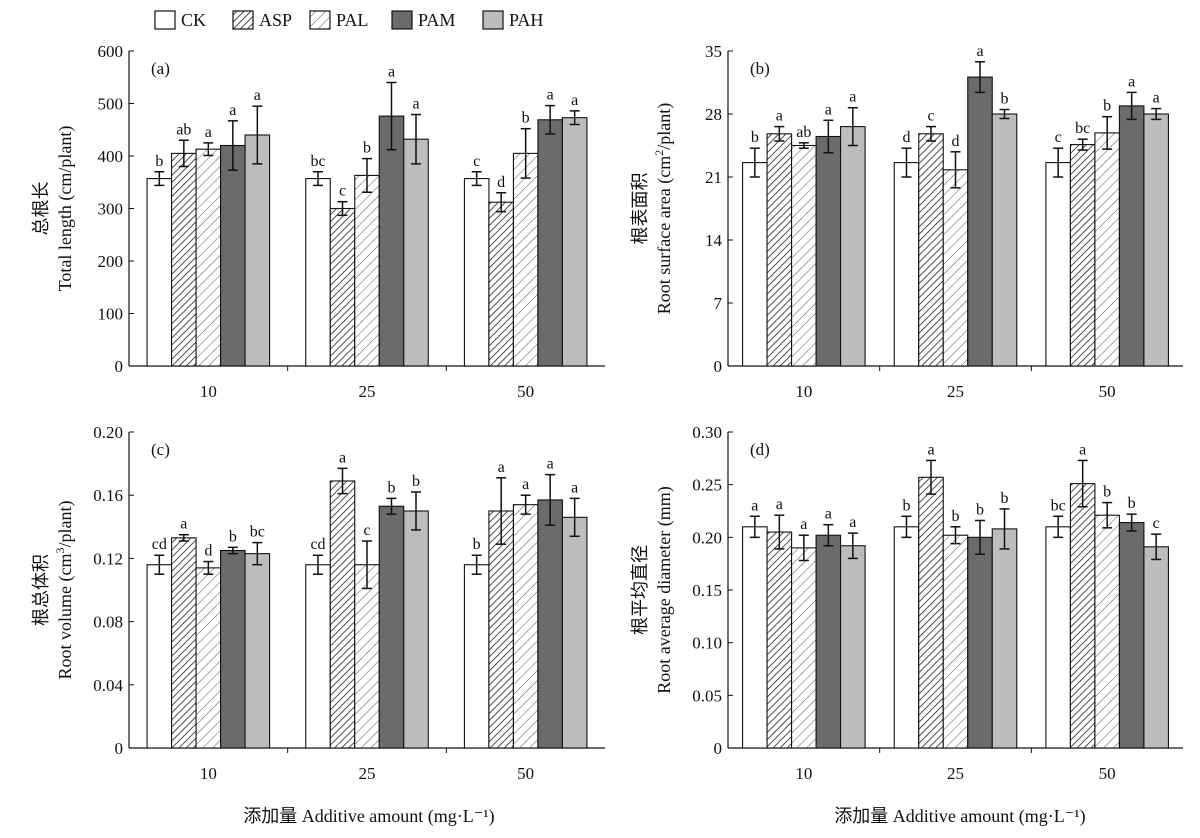 This screenshot has width=1200, height=838. What do you see at coordinates (193, 20) in the screenshot?
I see `legend-label-ck: CK` at bounding box center [193, 20].